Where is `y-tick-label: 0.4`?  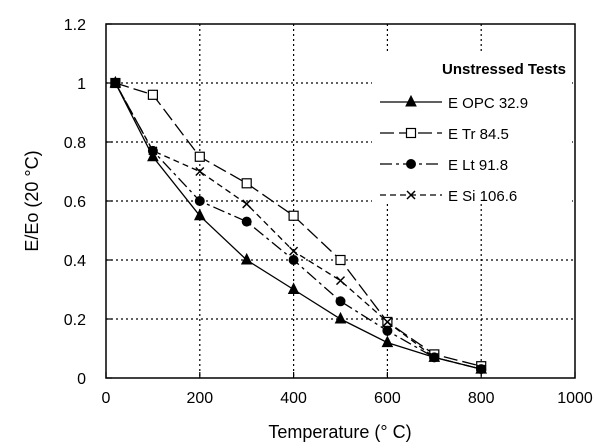 y-tick-label: 0.4 is located at coordinates (75, 261).